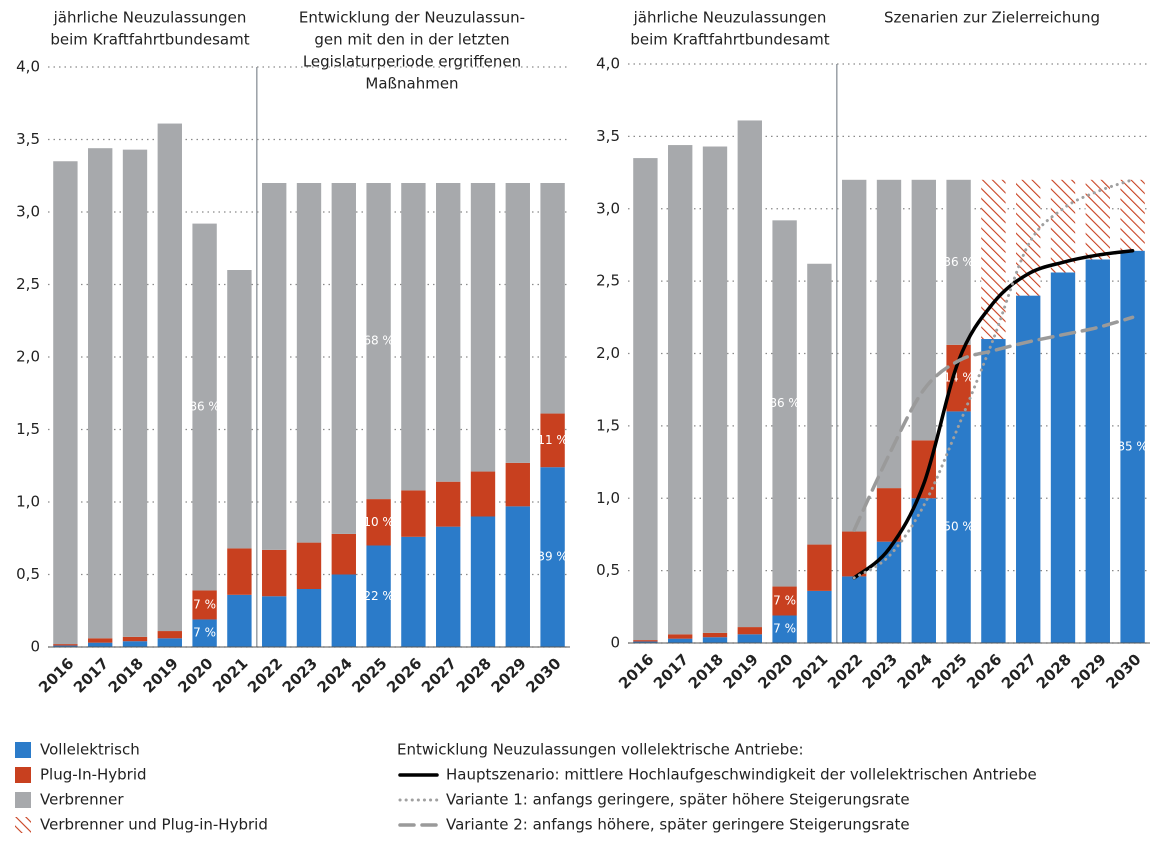  Describe the element at coordinates (150, 18) in the screenshot. I see `section-header: jährliche Neuzulassungen` at that location.